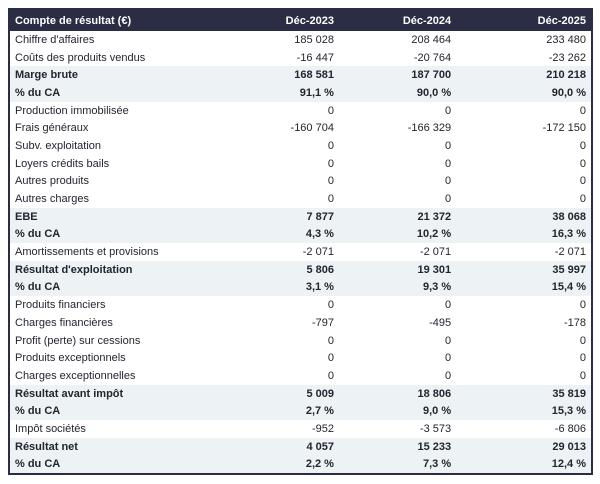  What do you see at coordinates (300, 340) in the screenshot?
I see `table-row: Profit (perte) sur cessions 0 0 0` at bounding box center [300, 340].